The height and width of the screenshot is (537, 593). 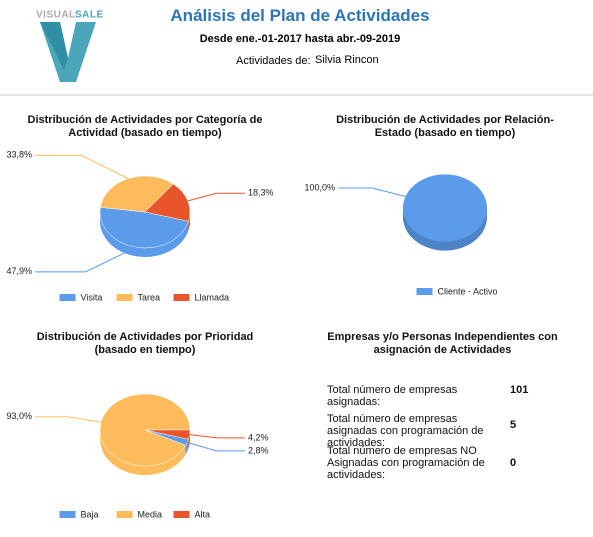 What do you see at coordinates (19, 155) in the screenshot?
I see `data-label: 33,8%` at bounding box center [19, 155].